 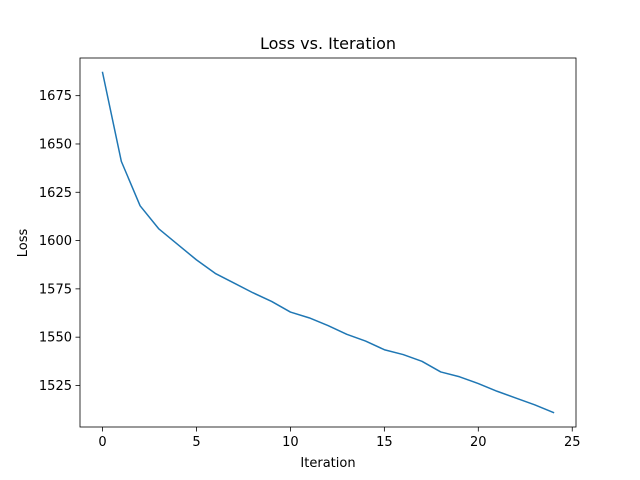 I want to click on y-tick-label: 1525, so click(x=55, y=386).